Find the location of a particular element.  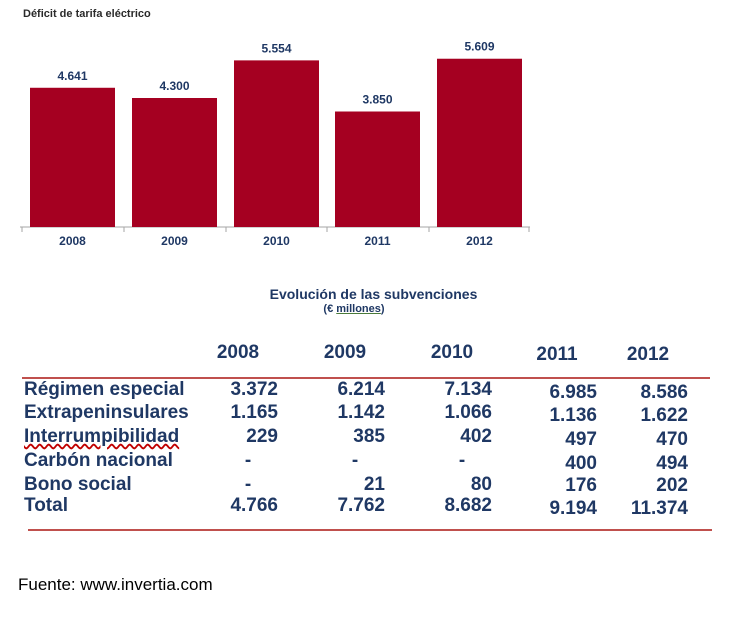

table-cell: 21 is located at coordinates (374, 484).